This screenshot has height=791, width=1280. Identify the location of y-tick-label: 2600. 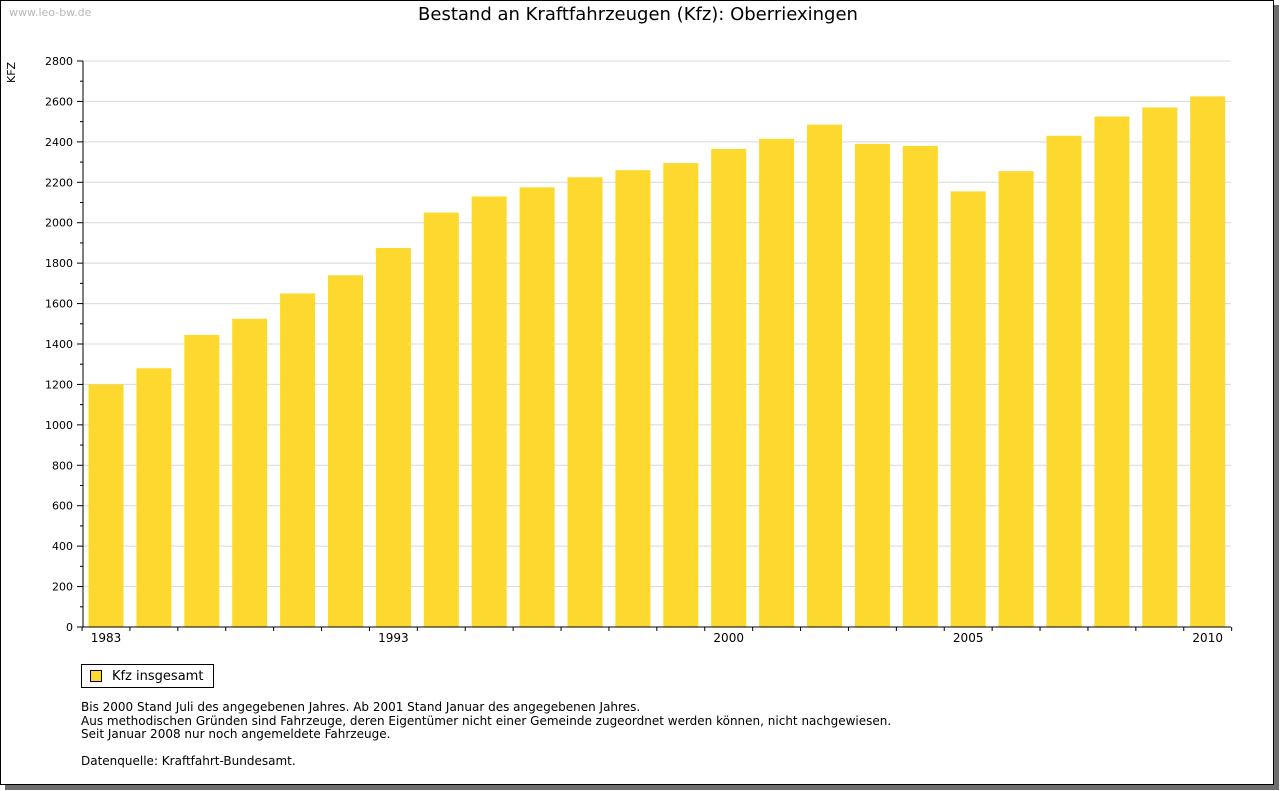
(59, 101).